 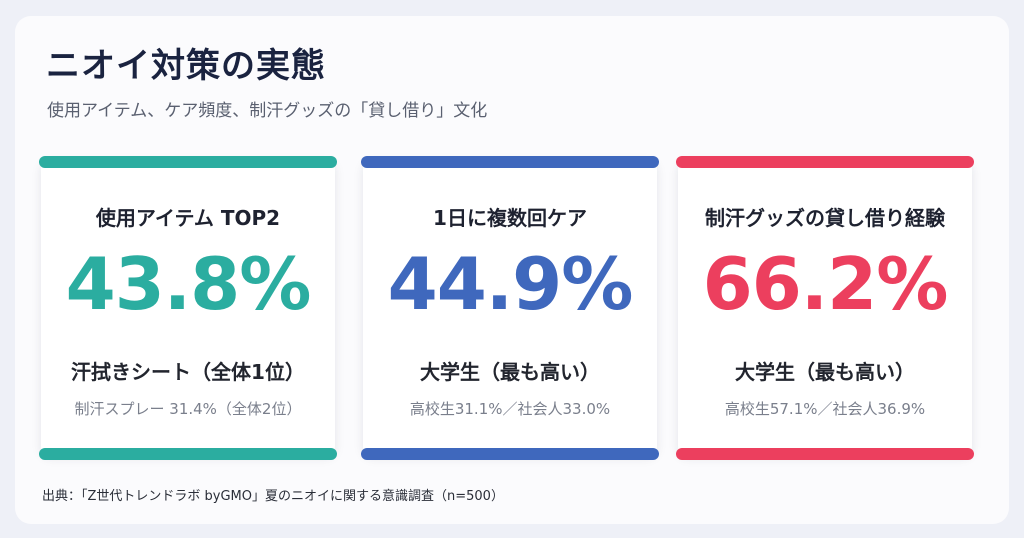 What do you see at coordinates (273, 496) in the screenshot?
I see `source-citation: 出典：「Z世代トレンドラボ byGMO」夏のニオイに関する意識調査（n=500）` at bounding box center [273, 496].